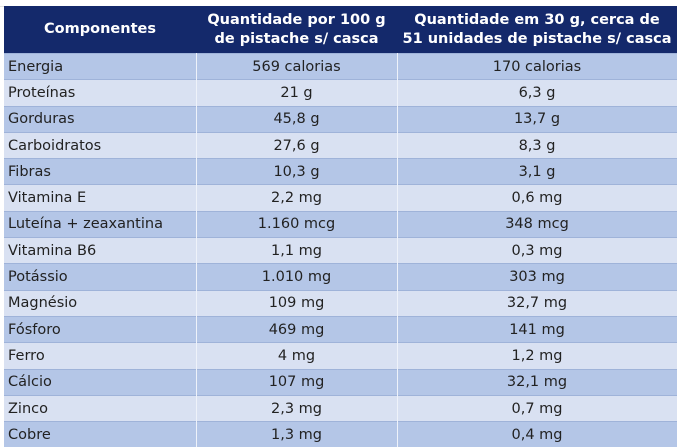 This screenshot has height=447, width=677. I want to click on component-cell: Potássio, so click(100, 277).